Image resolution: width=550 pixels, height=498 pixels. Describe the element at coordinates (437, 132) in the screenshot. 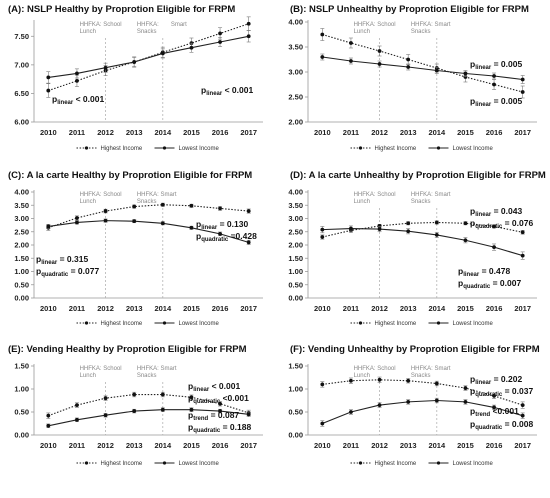

I see `x-tick-label: 2014` at that location.